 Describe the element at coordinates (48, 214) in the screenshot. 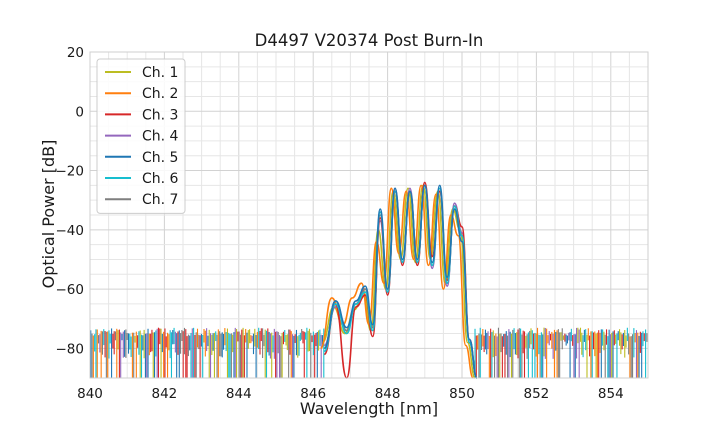

I see `y-axis-label: Optical Power [dB]` at that location.